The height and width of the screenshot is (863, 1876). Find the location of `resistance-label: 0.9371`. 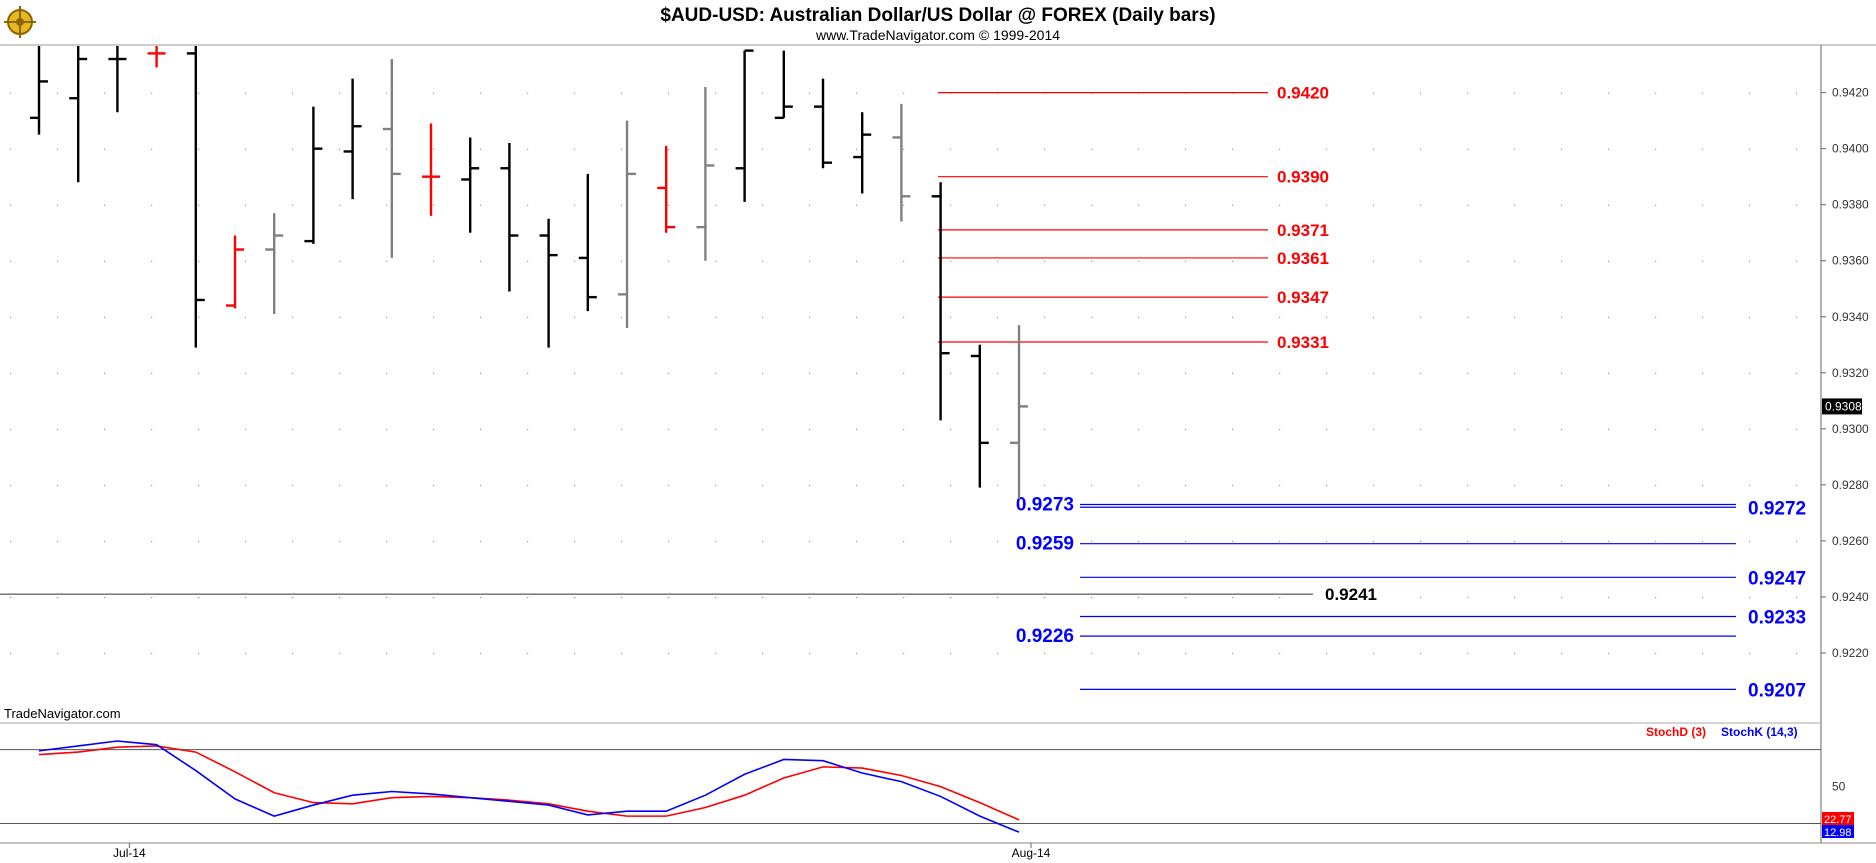

resistance-label: 0.9371 is located at coordinates (1303, 230).